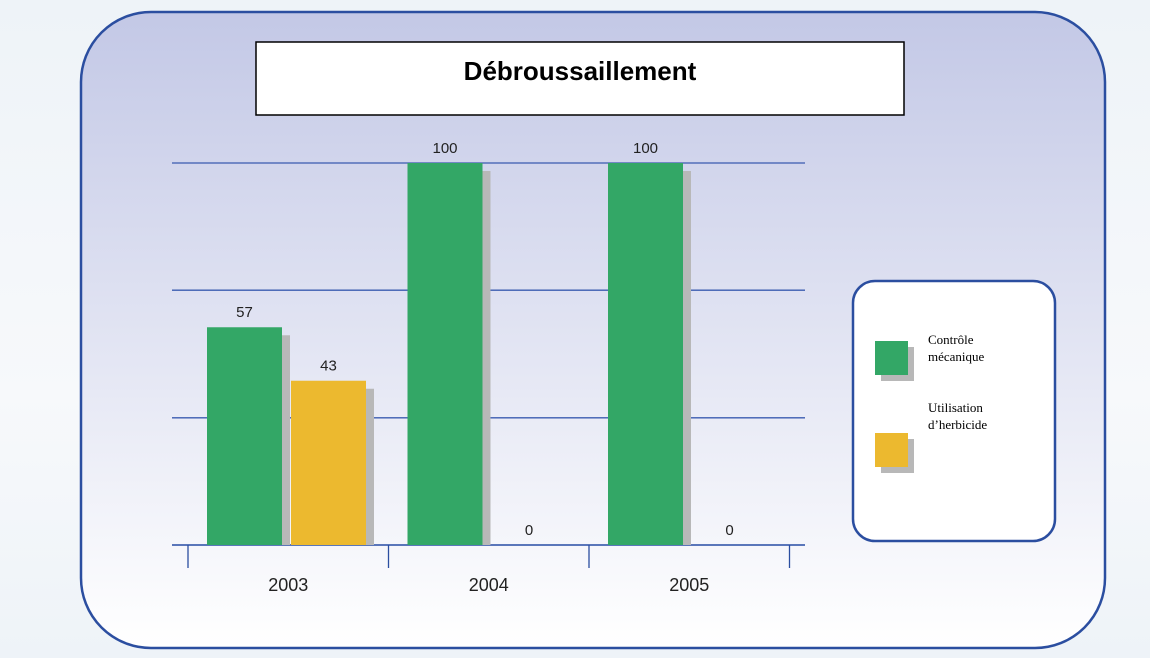  Describe the element at coordinates (956, 348) in the screenshot. I see `legend-label: Contrôle mécanique` at that location.